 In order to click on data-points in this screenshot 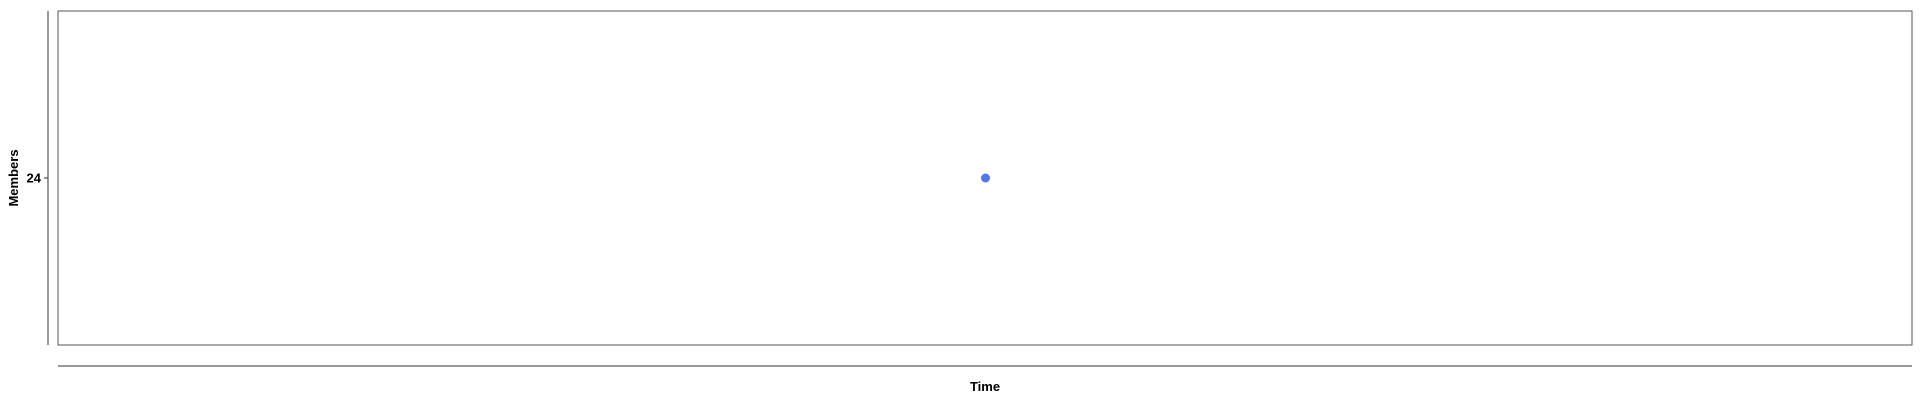, I will do `click(985, 178)`.